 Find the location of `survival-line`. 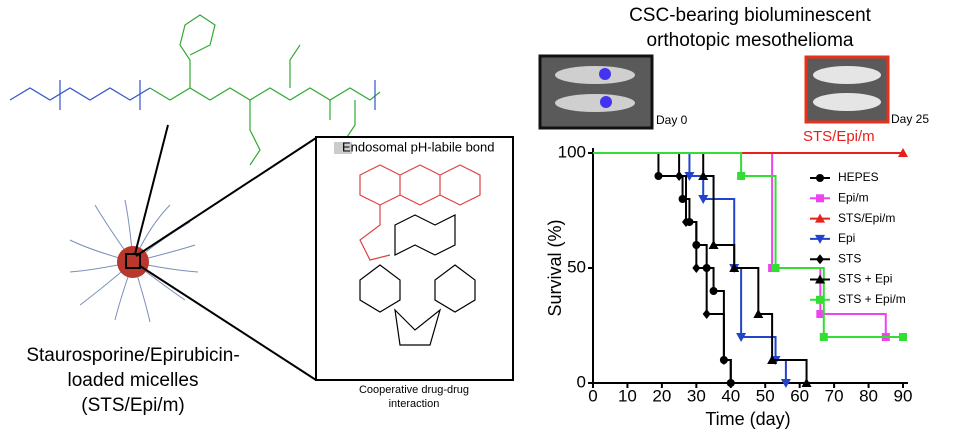

survival-line is located at coordinates (748, 245).